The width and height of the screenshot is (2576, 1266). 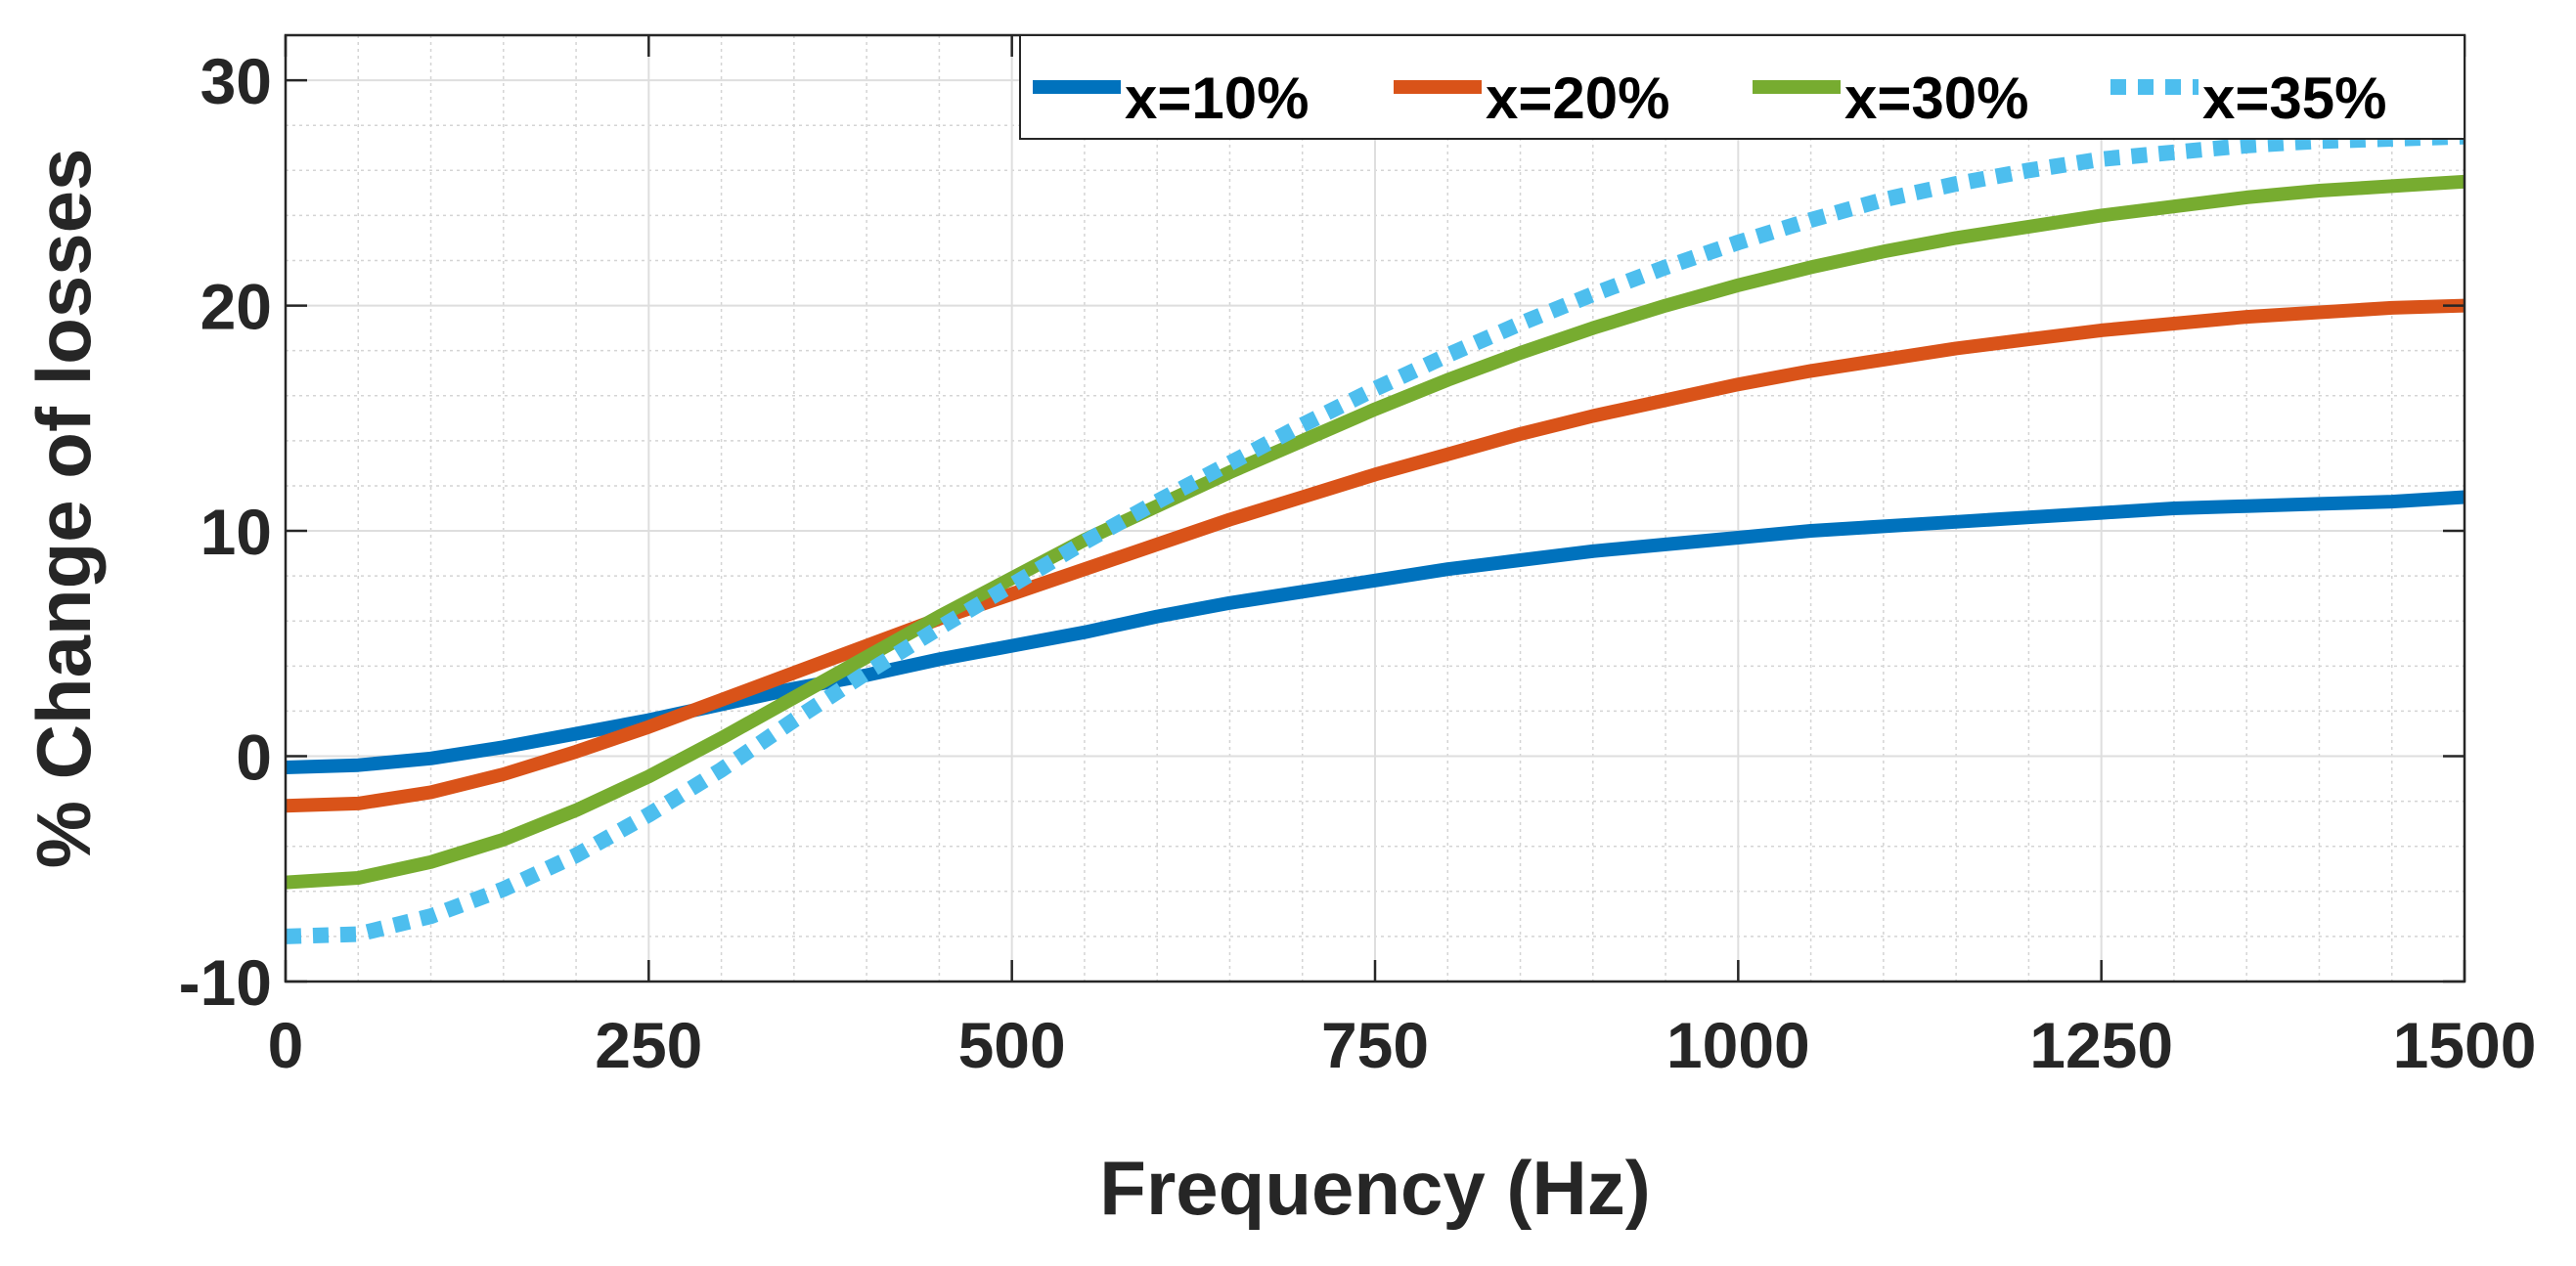 What do you see at coordinates (225, 983) in the screenshot?
I see `y-tick-label: -10` at bounding box center [225, 983].